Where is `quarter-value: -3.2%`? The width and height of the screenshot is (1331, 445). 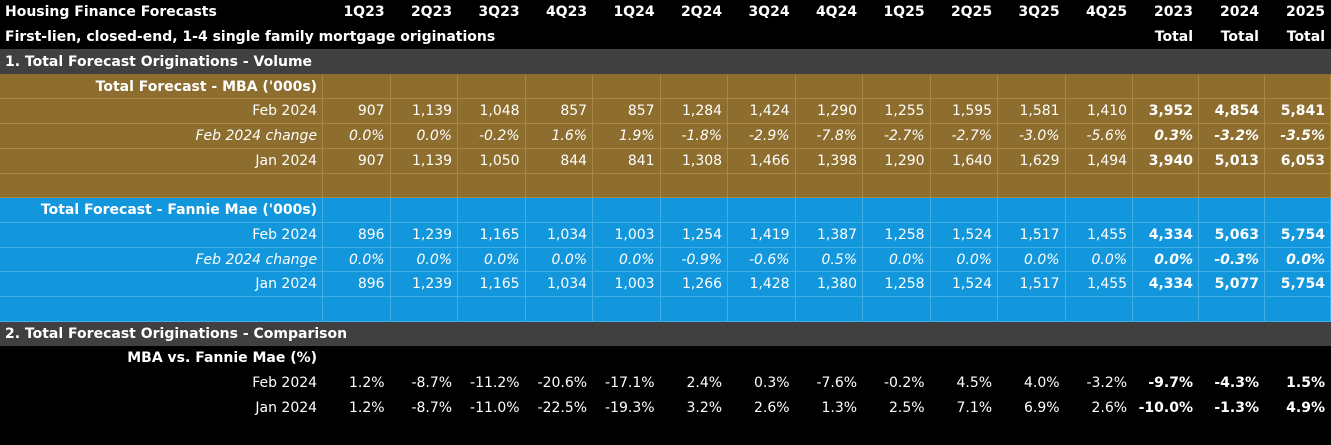 quarter-value: -3.2% is located at coordinates (1099, 383).